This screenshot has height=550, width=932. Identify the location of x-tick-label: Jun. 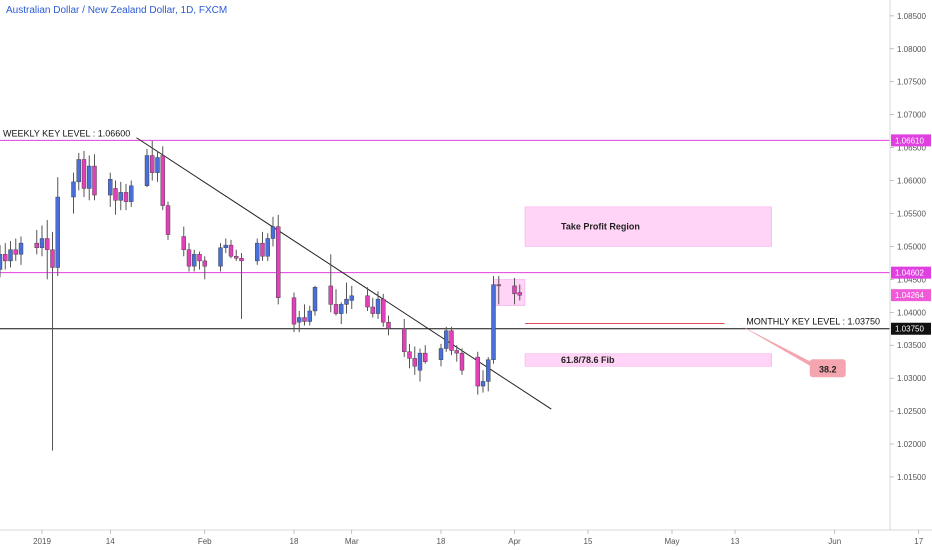
(834, 541).